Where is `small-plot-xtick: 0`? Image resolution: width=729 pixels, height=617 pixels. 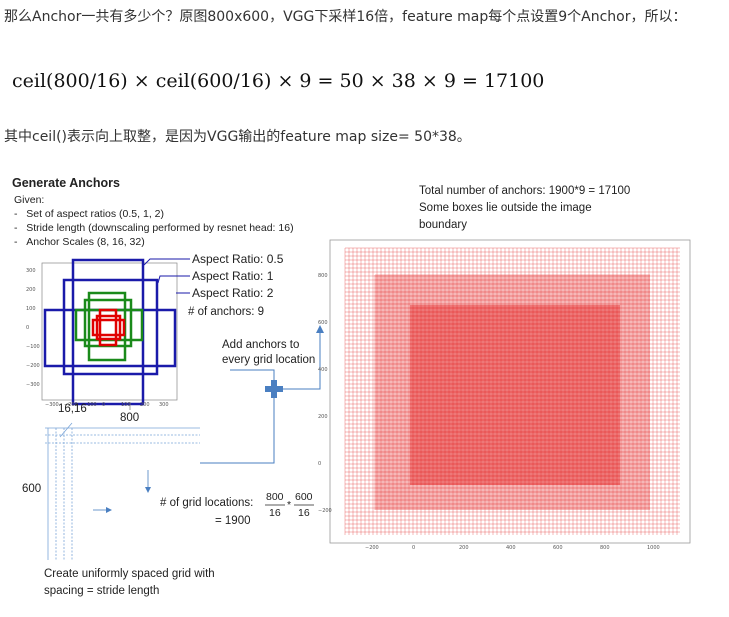 small-plot-xtick: 0 is located at coordinates (104, 405).